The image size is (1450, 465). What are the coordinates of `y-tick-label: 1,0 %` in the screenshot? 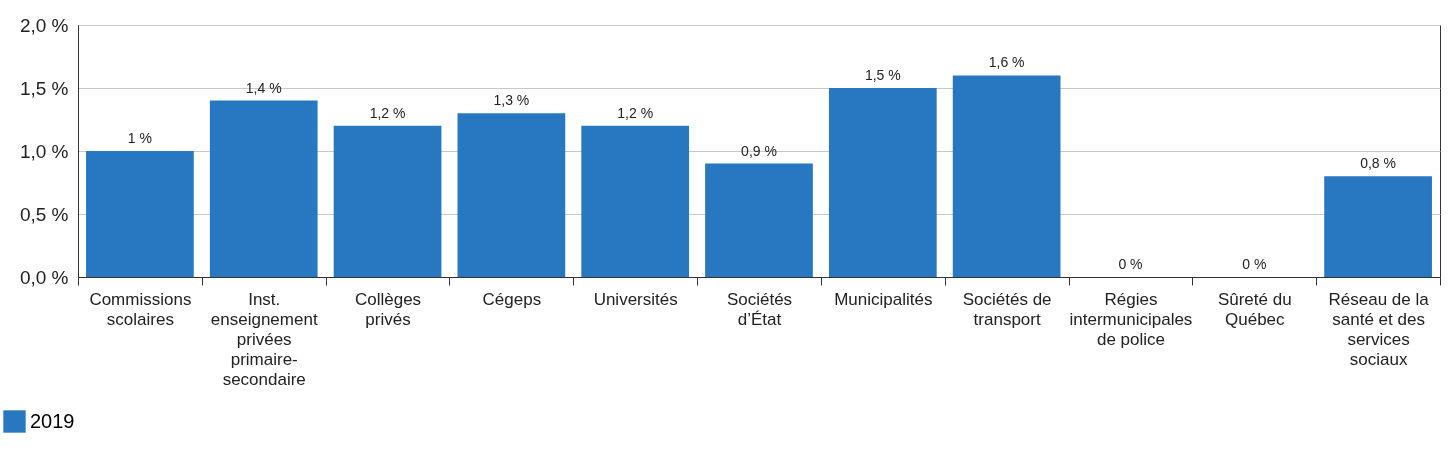 It's located at (44, 151).